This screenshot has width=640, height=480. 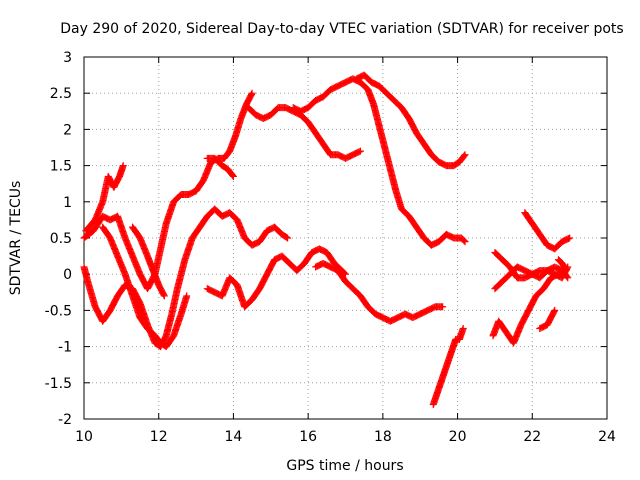 I want to click on x-tick-label: 24, so click(x=607, y=437).